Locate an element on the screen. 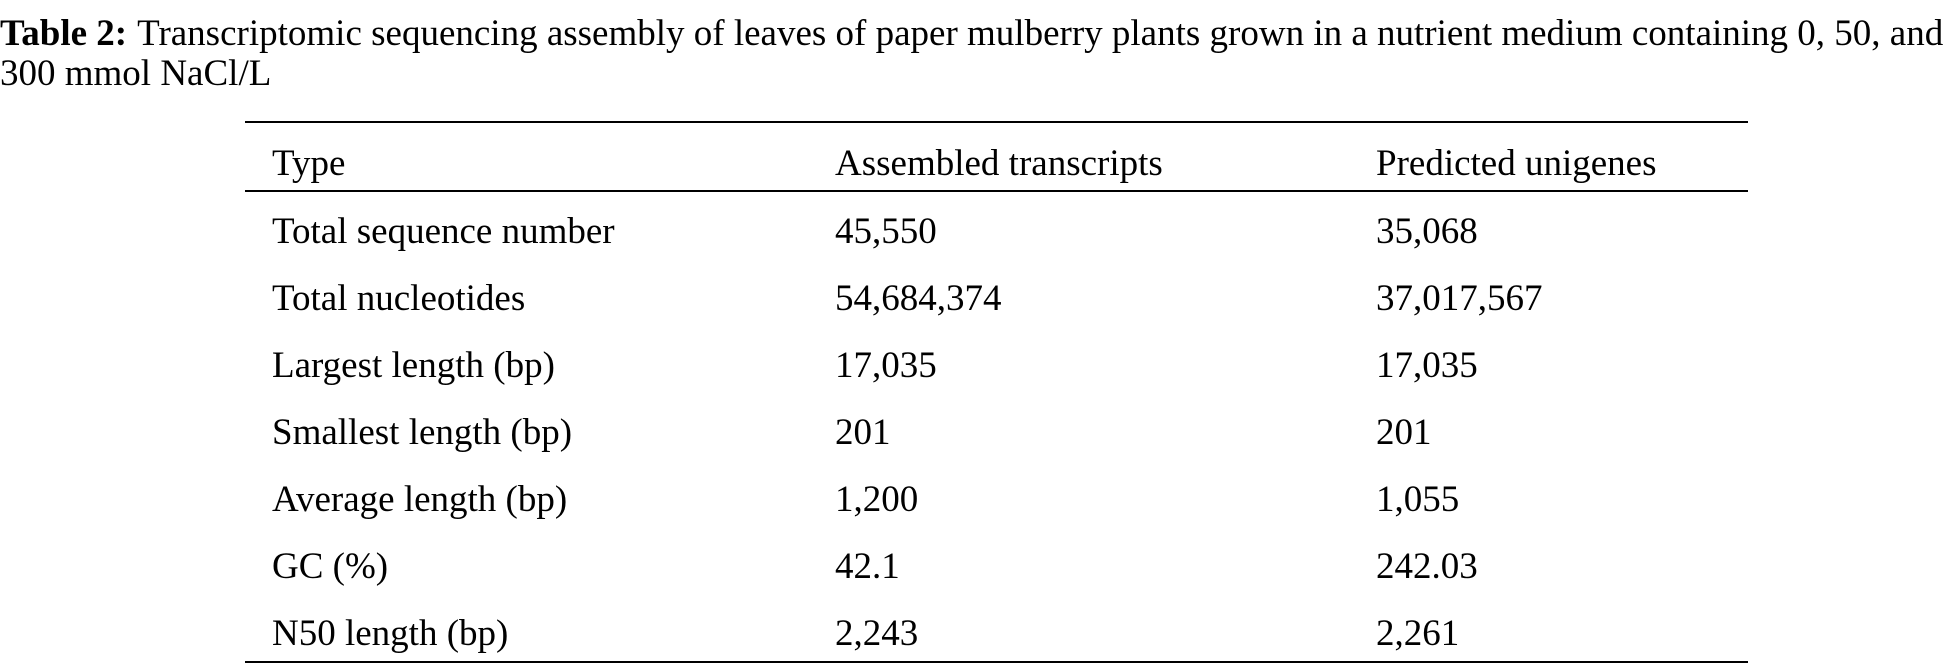 This screenshot has width=1956, height=667. table-cell: 1,055 is located at coordinates (1418, 499).